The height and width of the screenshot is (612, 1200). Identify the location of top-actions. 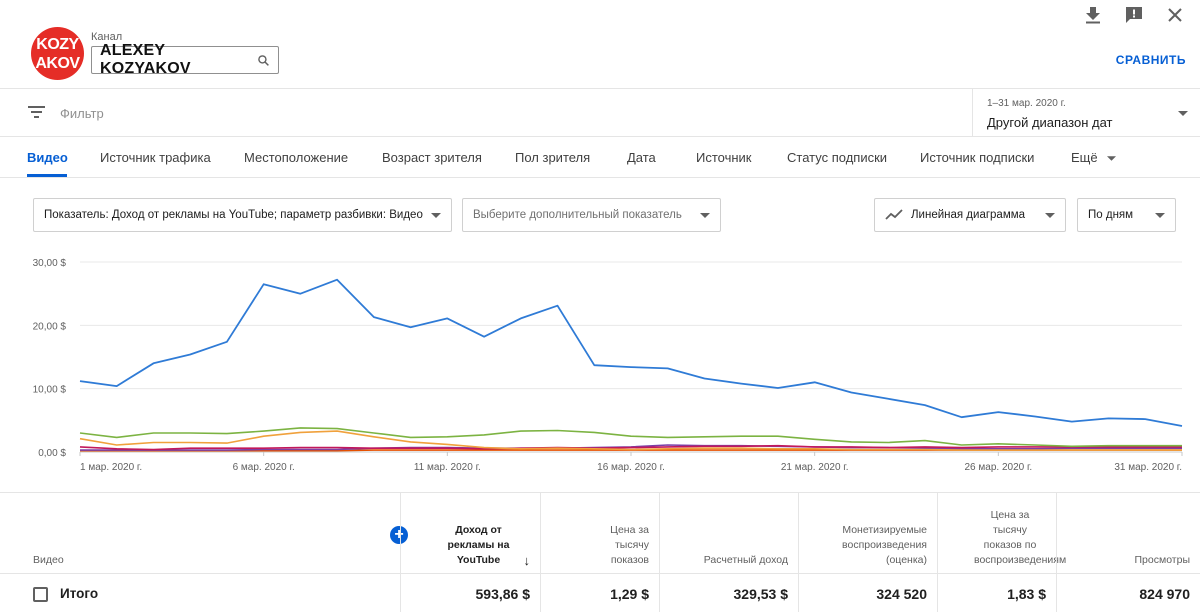
(1134, 15).